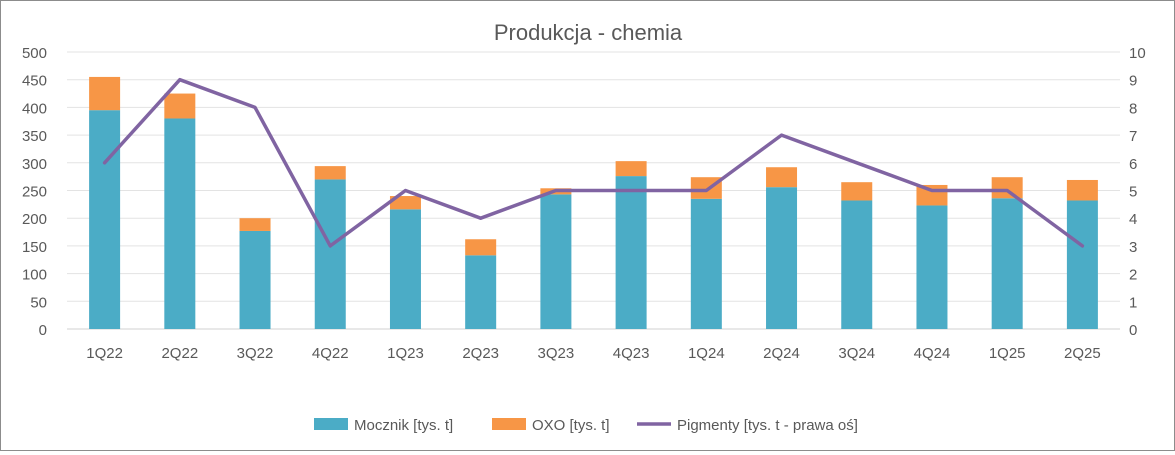  Describe the element at coordinates (43, 330) in the screenshot. I see `y-left-tick-label: 0` at that location.